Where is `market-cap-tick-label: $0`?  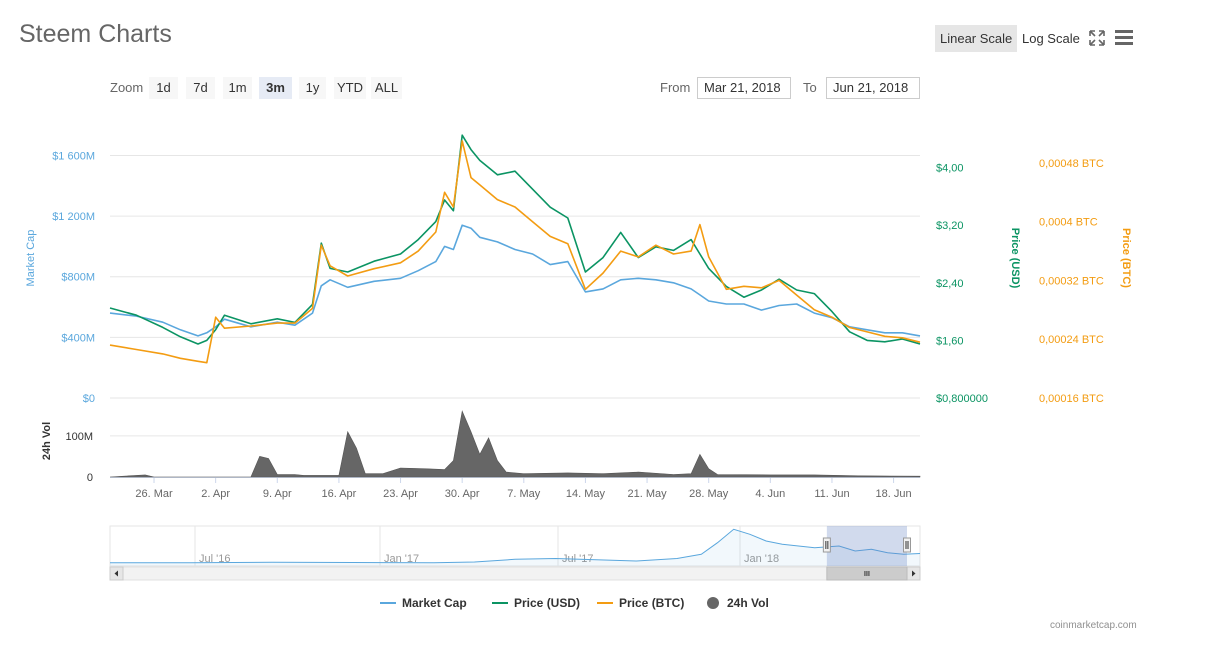 market-cap-tick-label: $0 is located at coordinates (89, 399).